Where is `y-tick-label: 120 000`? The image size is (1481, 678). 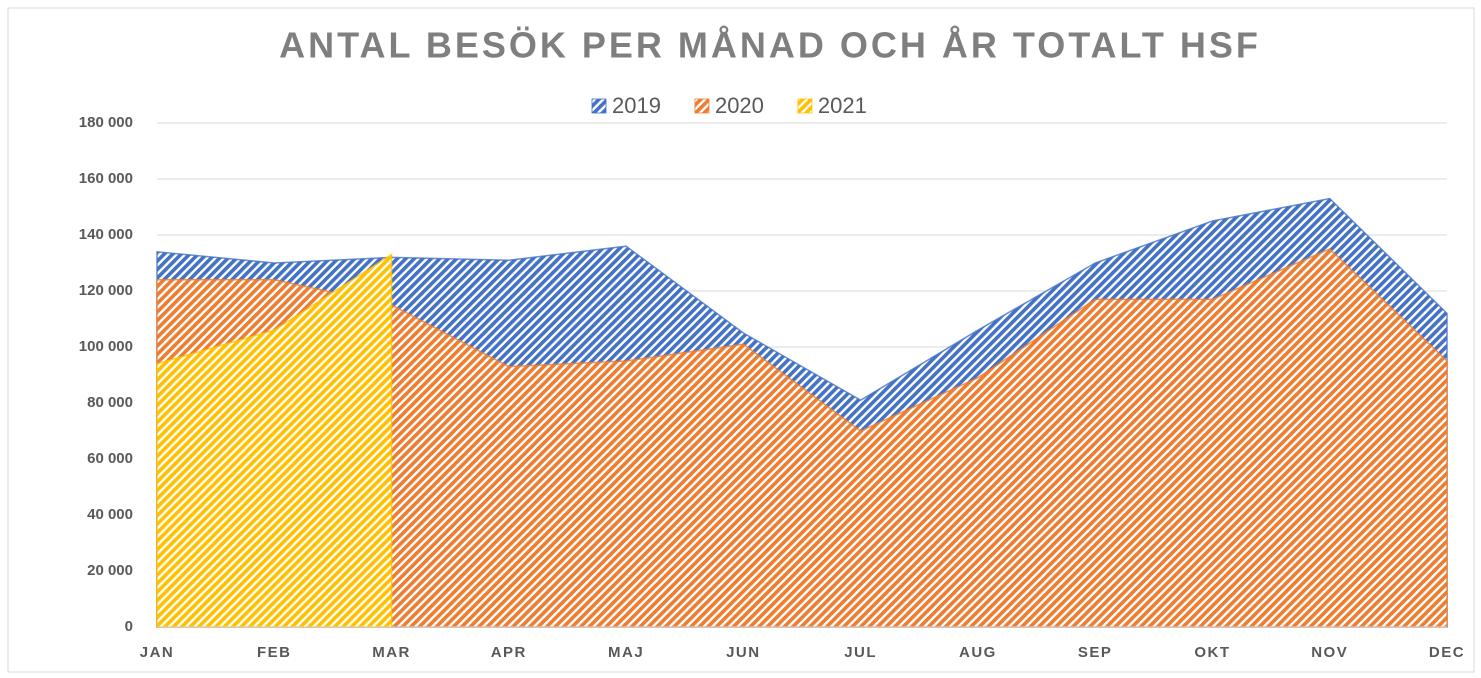 y-tick-label: 120 000 is located at coordinates (106, 290).